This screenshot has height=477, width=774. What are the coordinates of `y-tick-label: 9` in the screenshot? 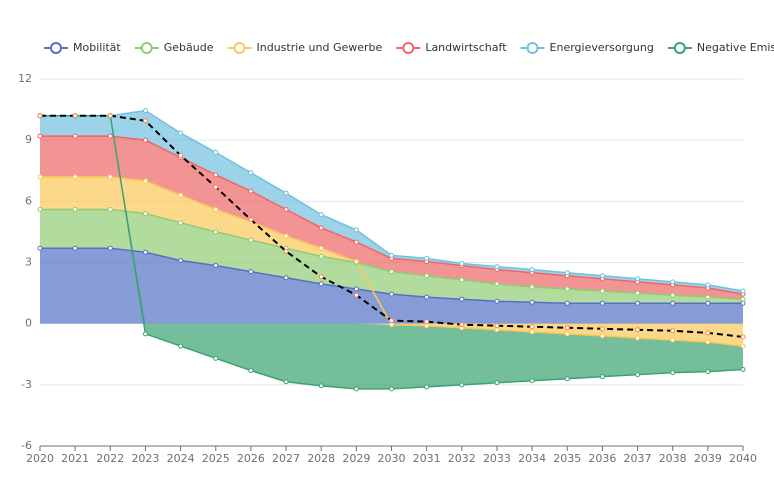 It's located at (28, 139).